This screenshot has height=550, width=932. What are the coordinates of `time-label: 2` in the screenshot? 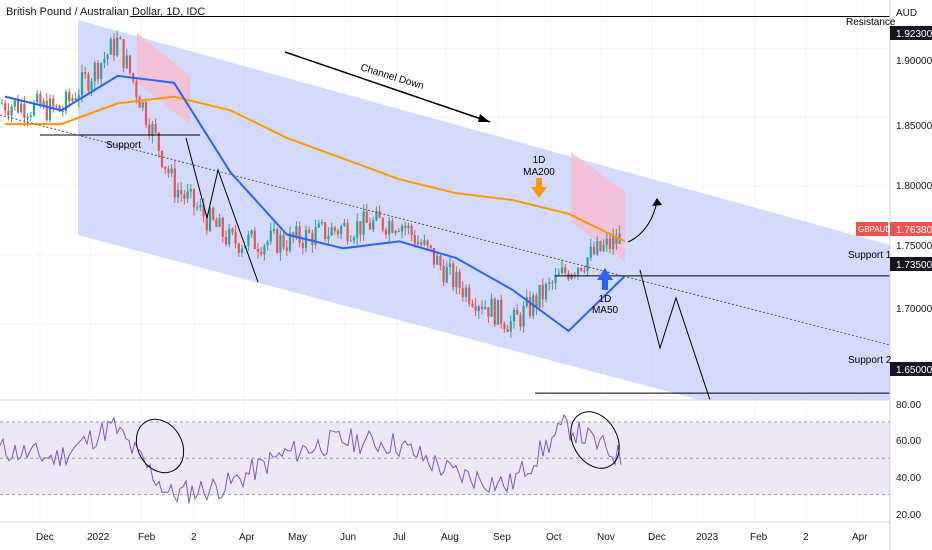 It's located at (806, 537).